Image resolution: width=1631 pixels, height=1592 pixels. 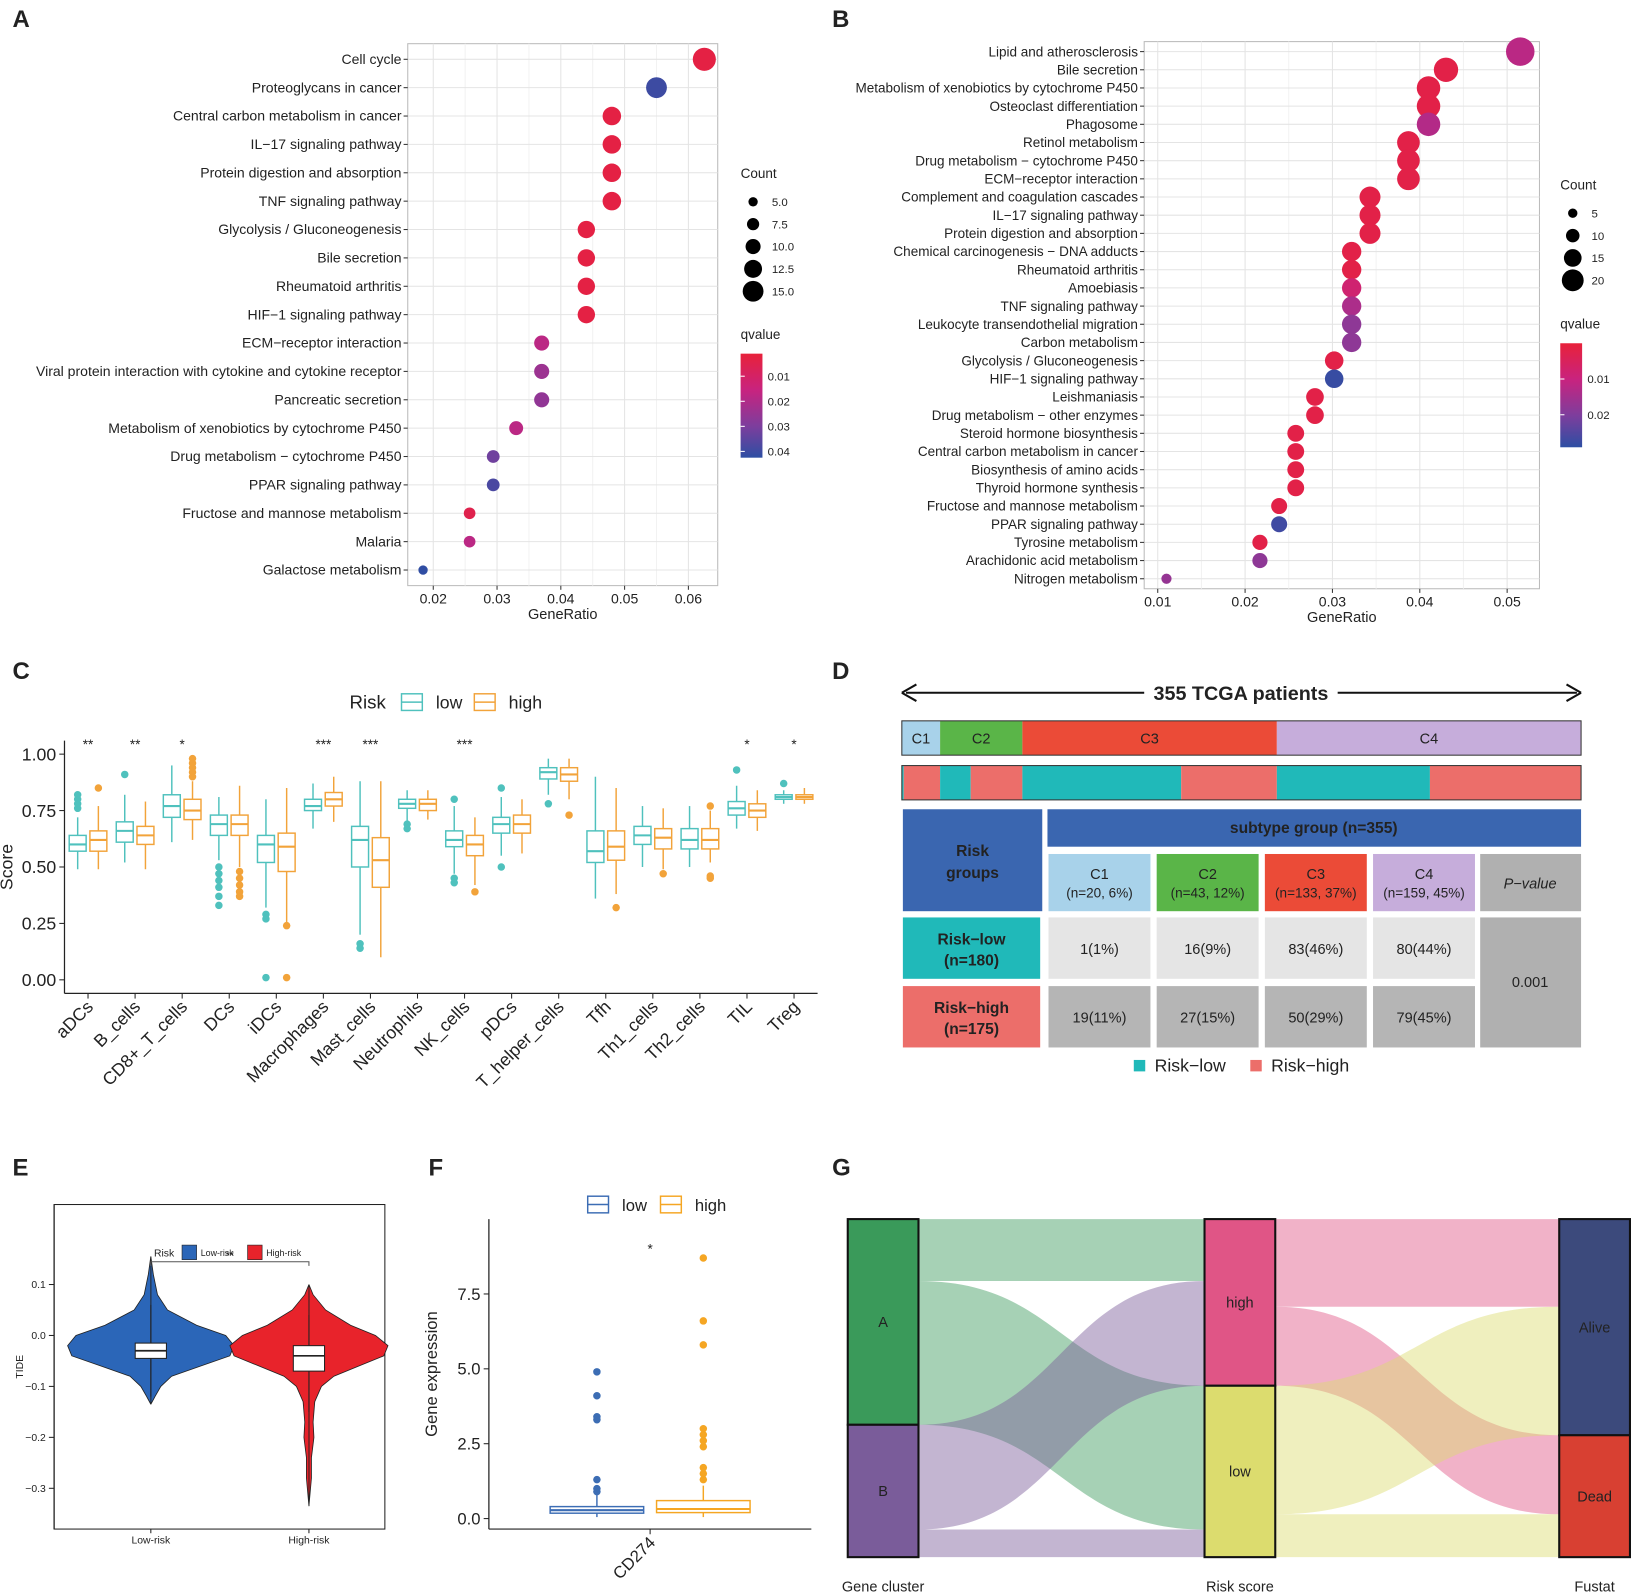 I want to click on y-tick-label: 0.50, so click(x=39, y=867).